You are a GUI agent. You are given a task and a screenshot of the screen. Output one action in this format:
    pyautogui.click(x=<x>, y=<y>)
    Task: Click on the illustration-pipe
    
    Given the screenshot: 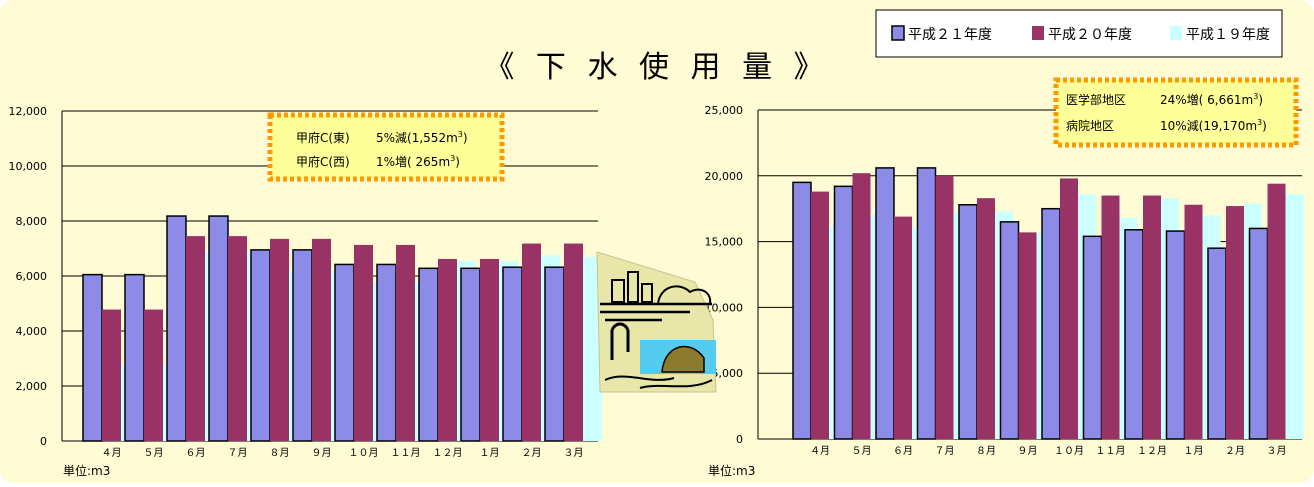 What is the action you would take?
    pyautogui.click(x=620, y=341)
    